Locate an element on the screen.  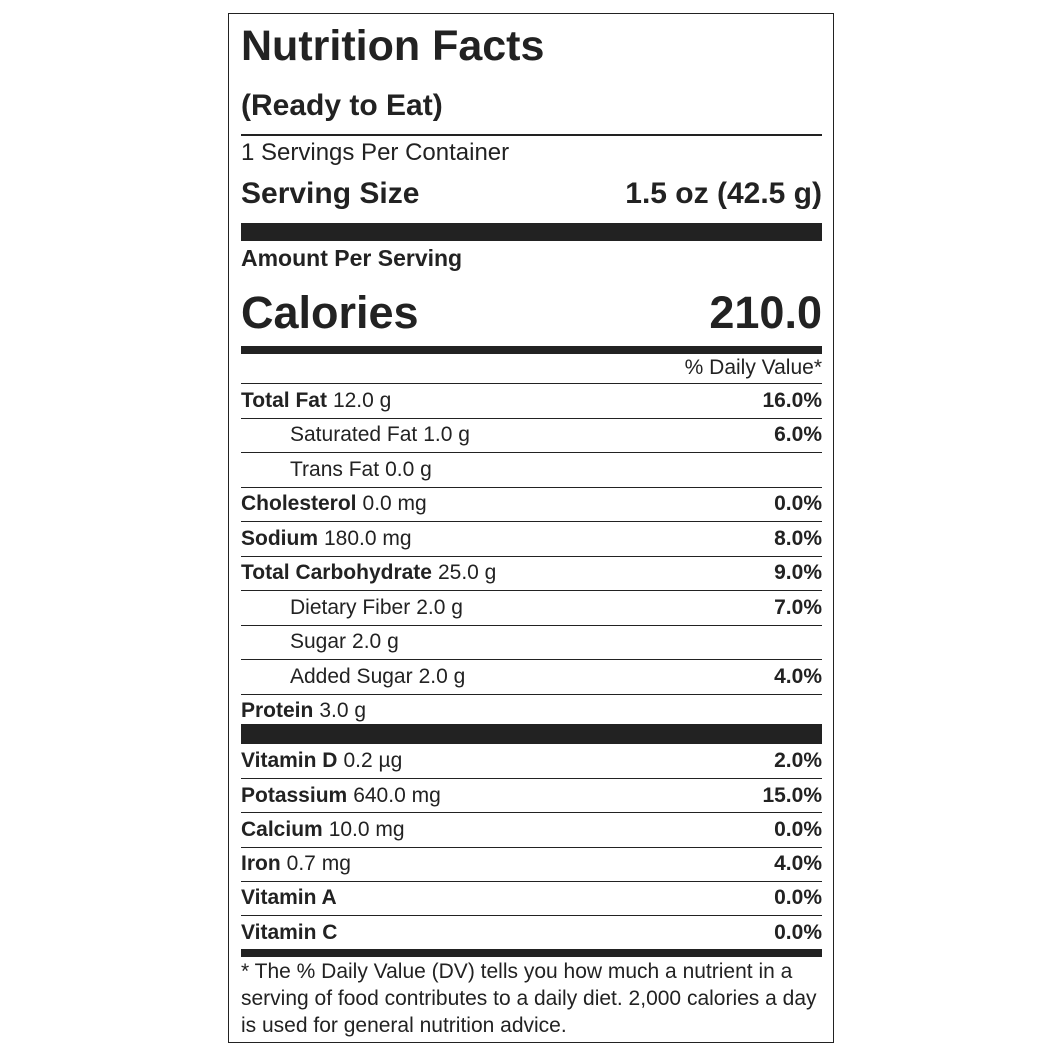
nutrient-amount: 12.0 g is located at coordinates (362, 400).